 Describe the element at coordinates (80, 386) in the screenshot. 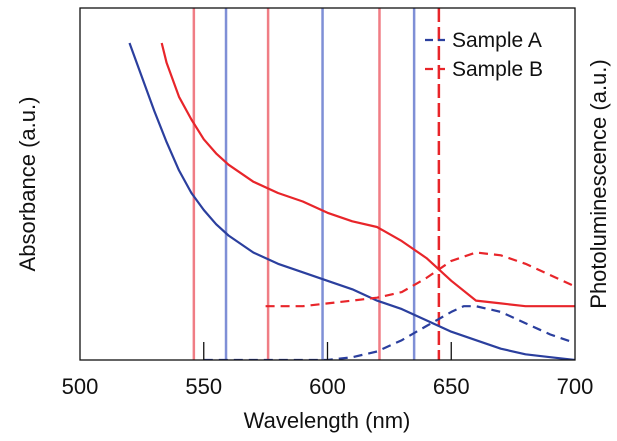

I see `x-tick-label-500: 500` at that location.